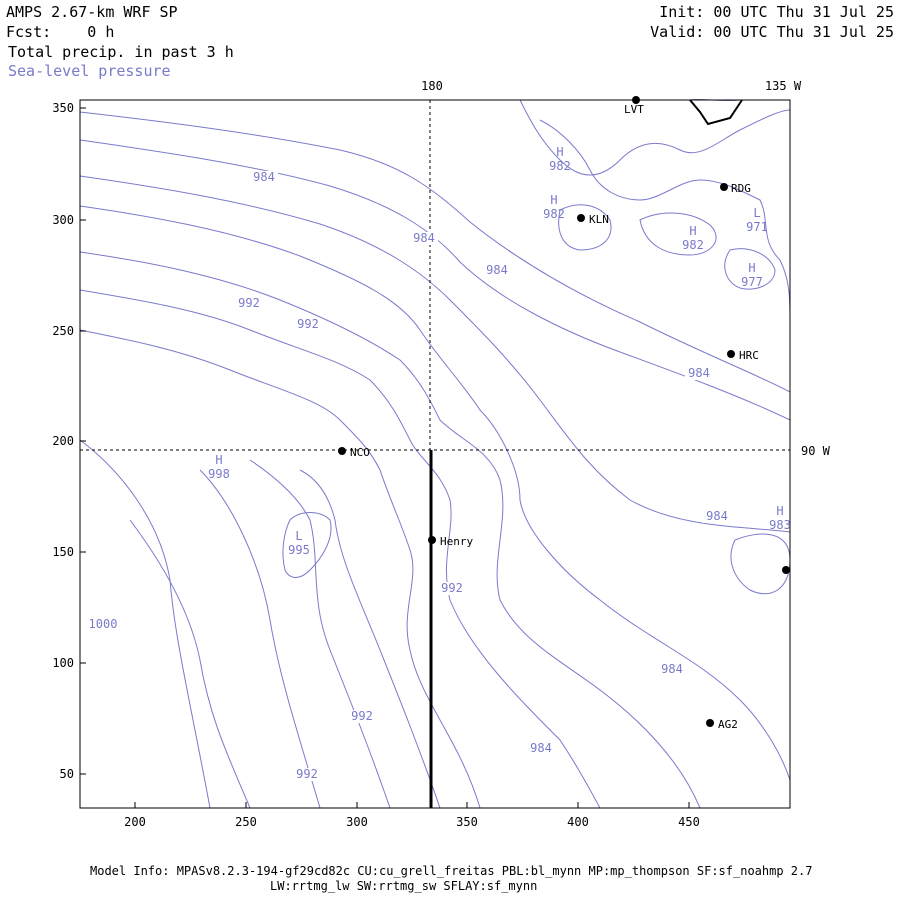  What do you see at coordinates (780, 525) in the screenshot?
I see `pressure-center-value: 983` at bounding box center [780, 525].